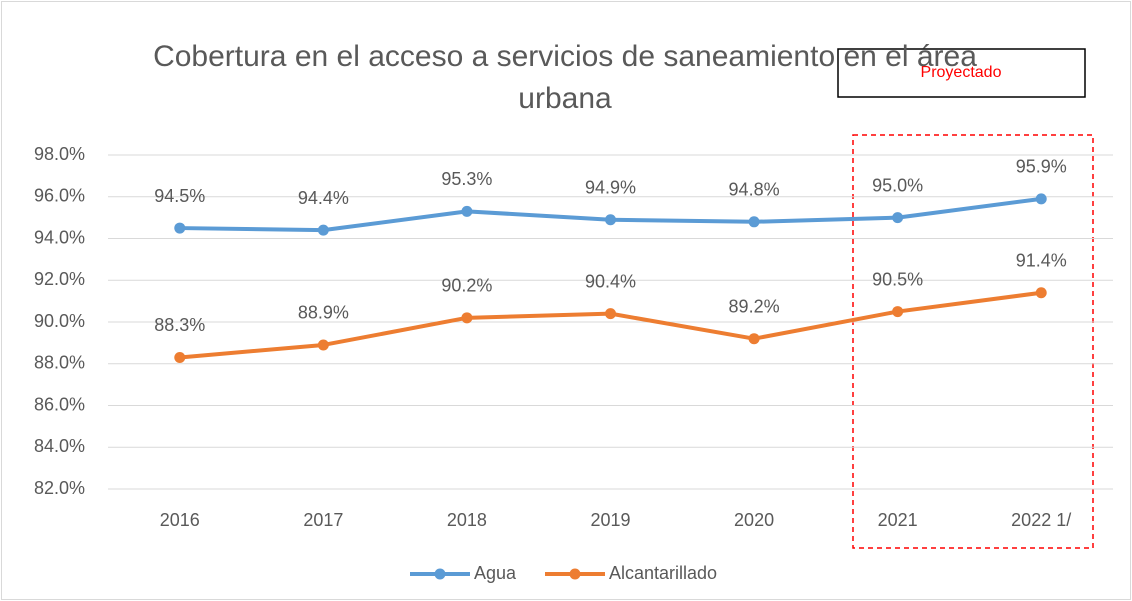 This screenshot has height=601, width=1132. Describe the element at coordinates (323, 313) in the screenshot. I see `data-label: 88.9%` at that location.